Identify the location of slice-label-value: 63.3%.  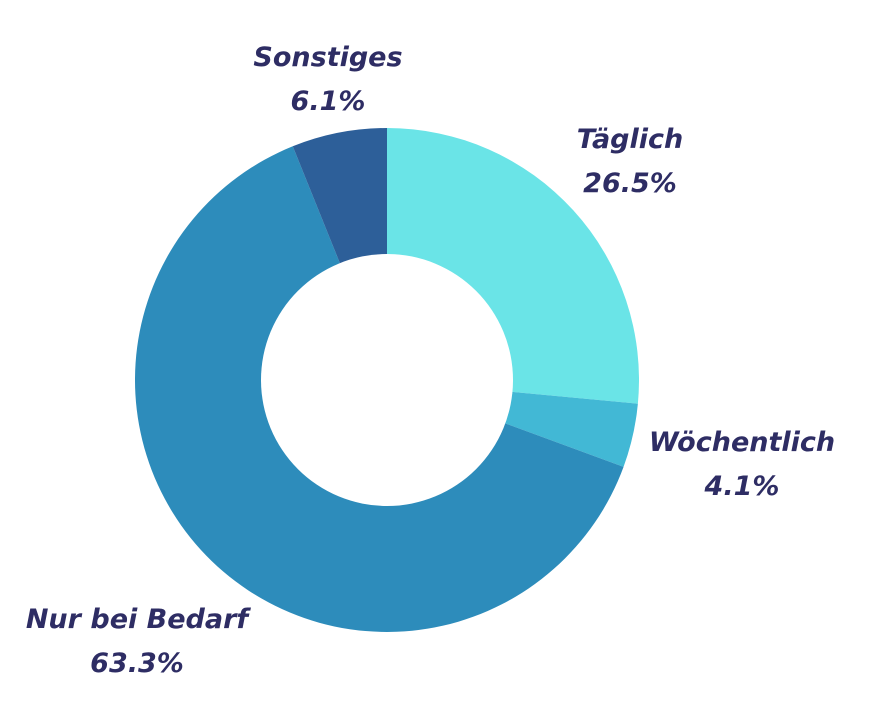
(137, 663).